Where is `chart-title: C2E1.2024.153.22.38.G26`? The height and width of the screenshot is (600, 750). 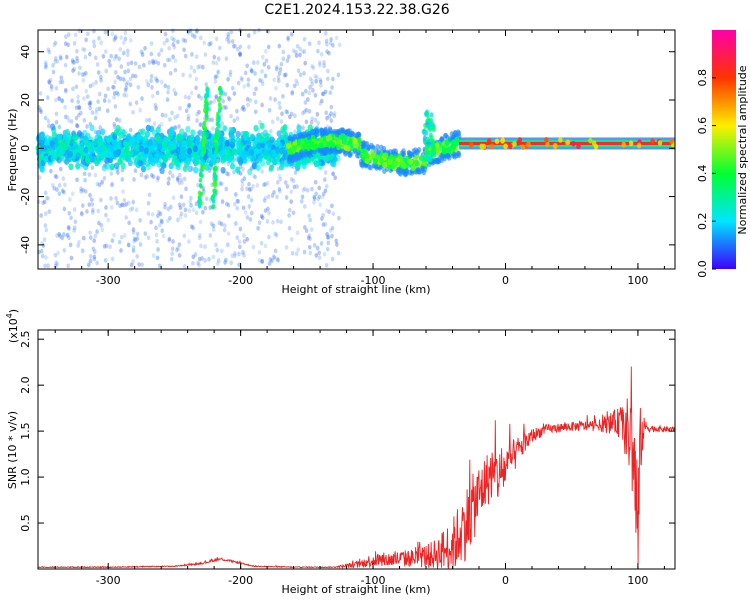 chart-title: C2E1.2024.153.22.38.G26 is located at coordinates (356, 10).